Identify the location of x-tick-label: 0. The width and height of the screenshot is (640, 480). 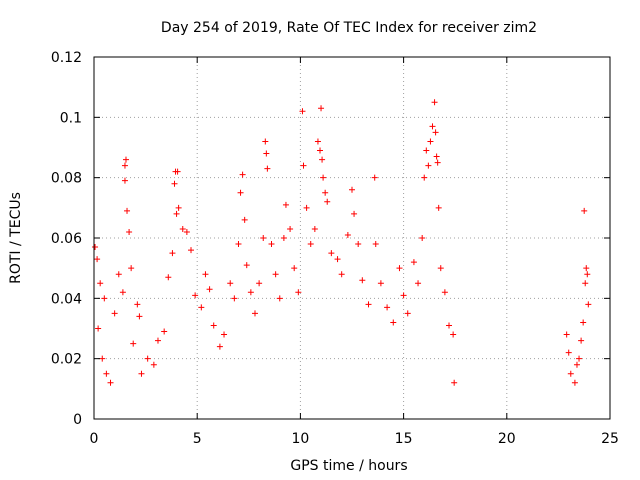
(94, 439).